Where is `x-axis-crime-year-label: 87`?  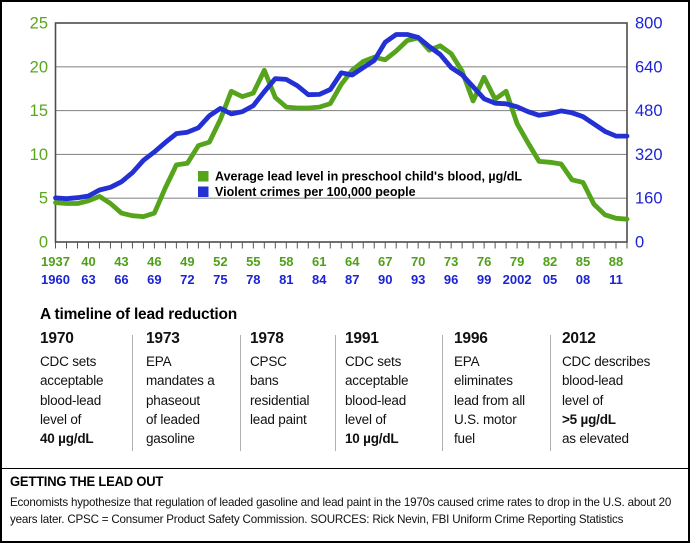
x-axis-crime-year-label: 87 is located at coordinates (352, 279).